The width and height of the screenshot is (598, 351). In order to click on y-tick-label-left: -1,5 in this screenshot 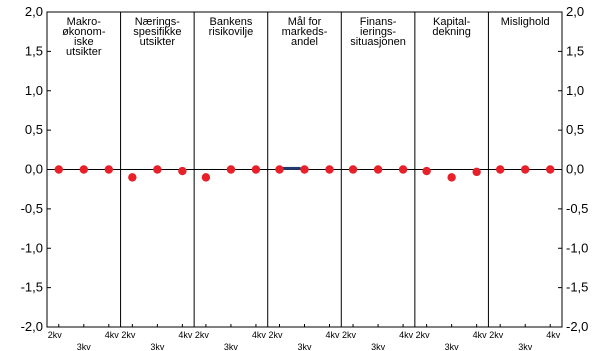, I will do `click(32, 287)`.